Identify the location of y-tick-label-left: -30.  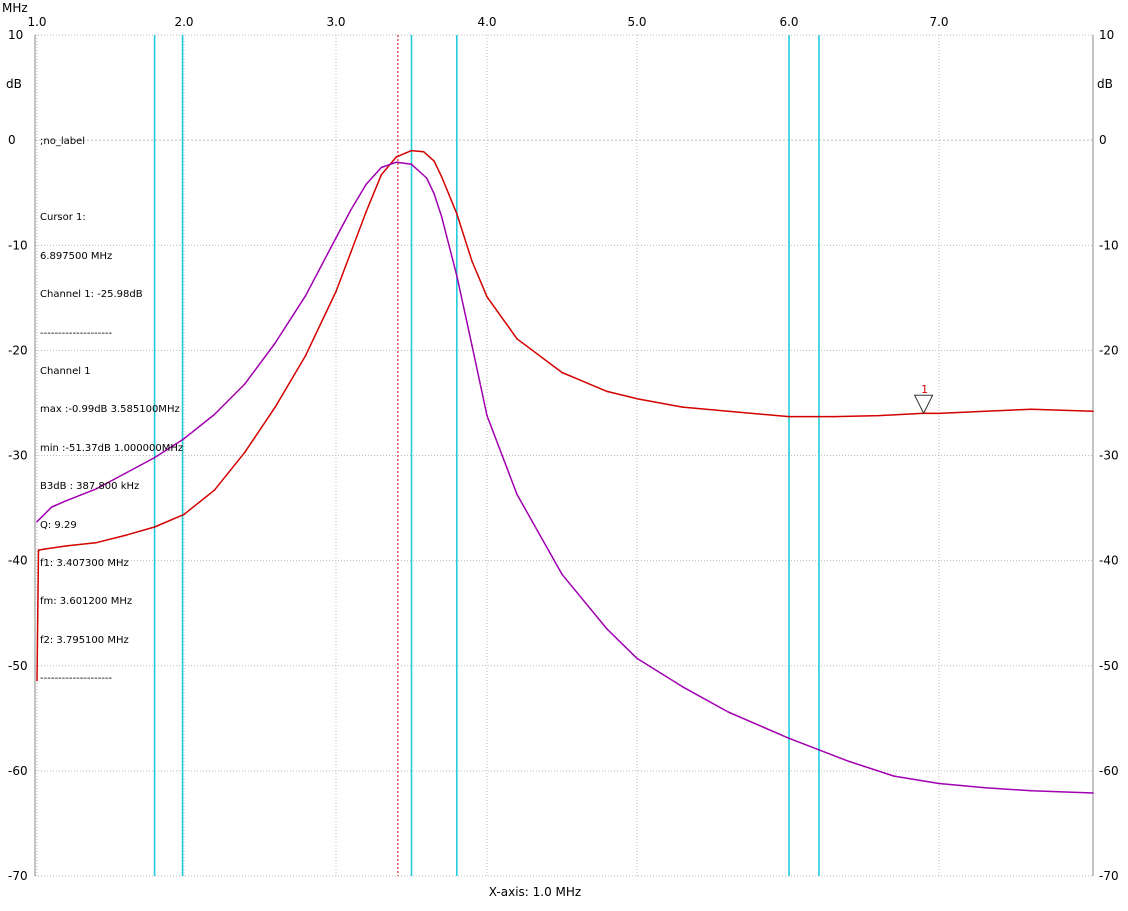
(18, 456).